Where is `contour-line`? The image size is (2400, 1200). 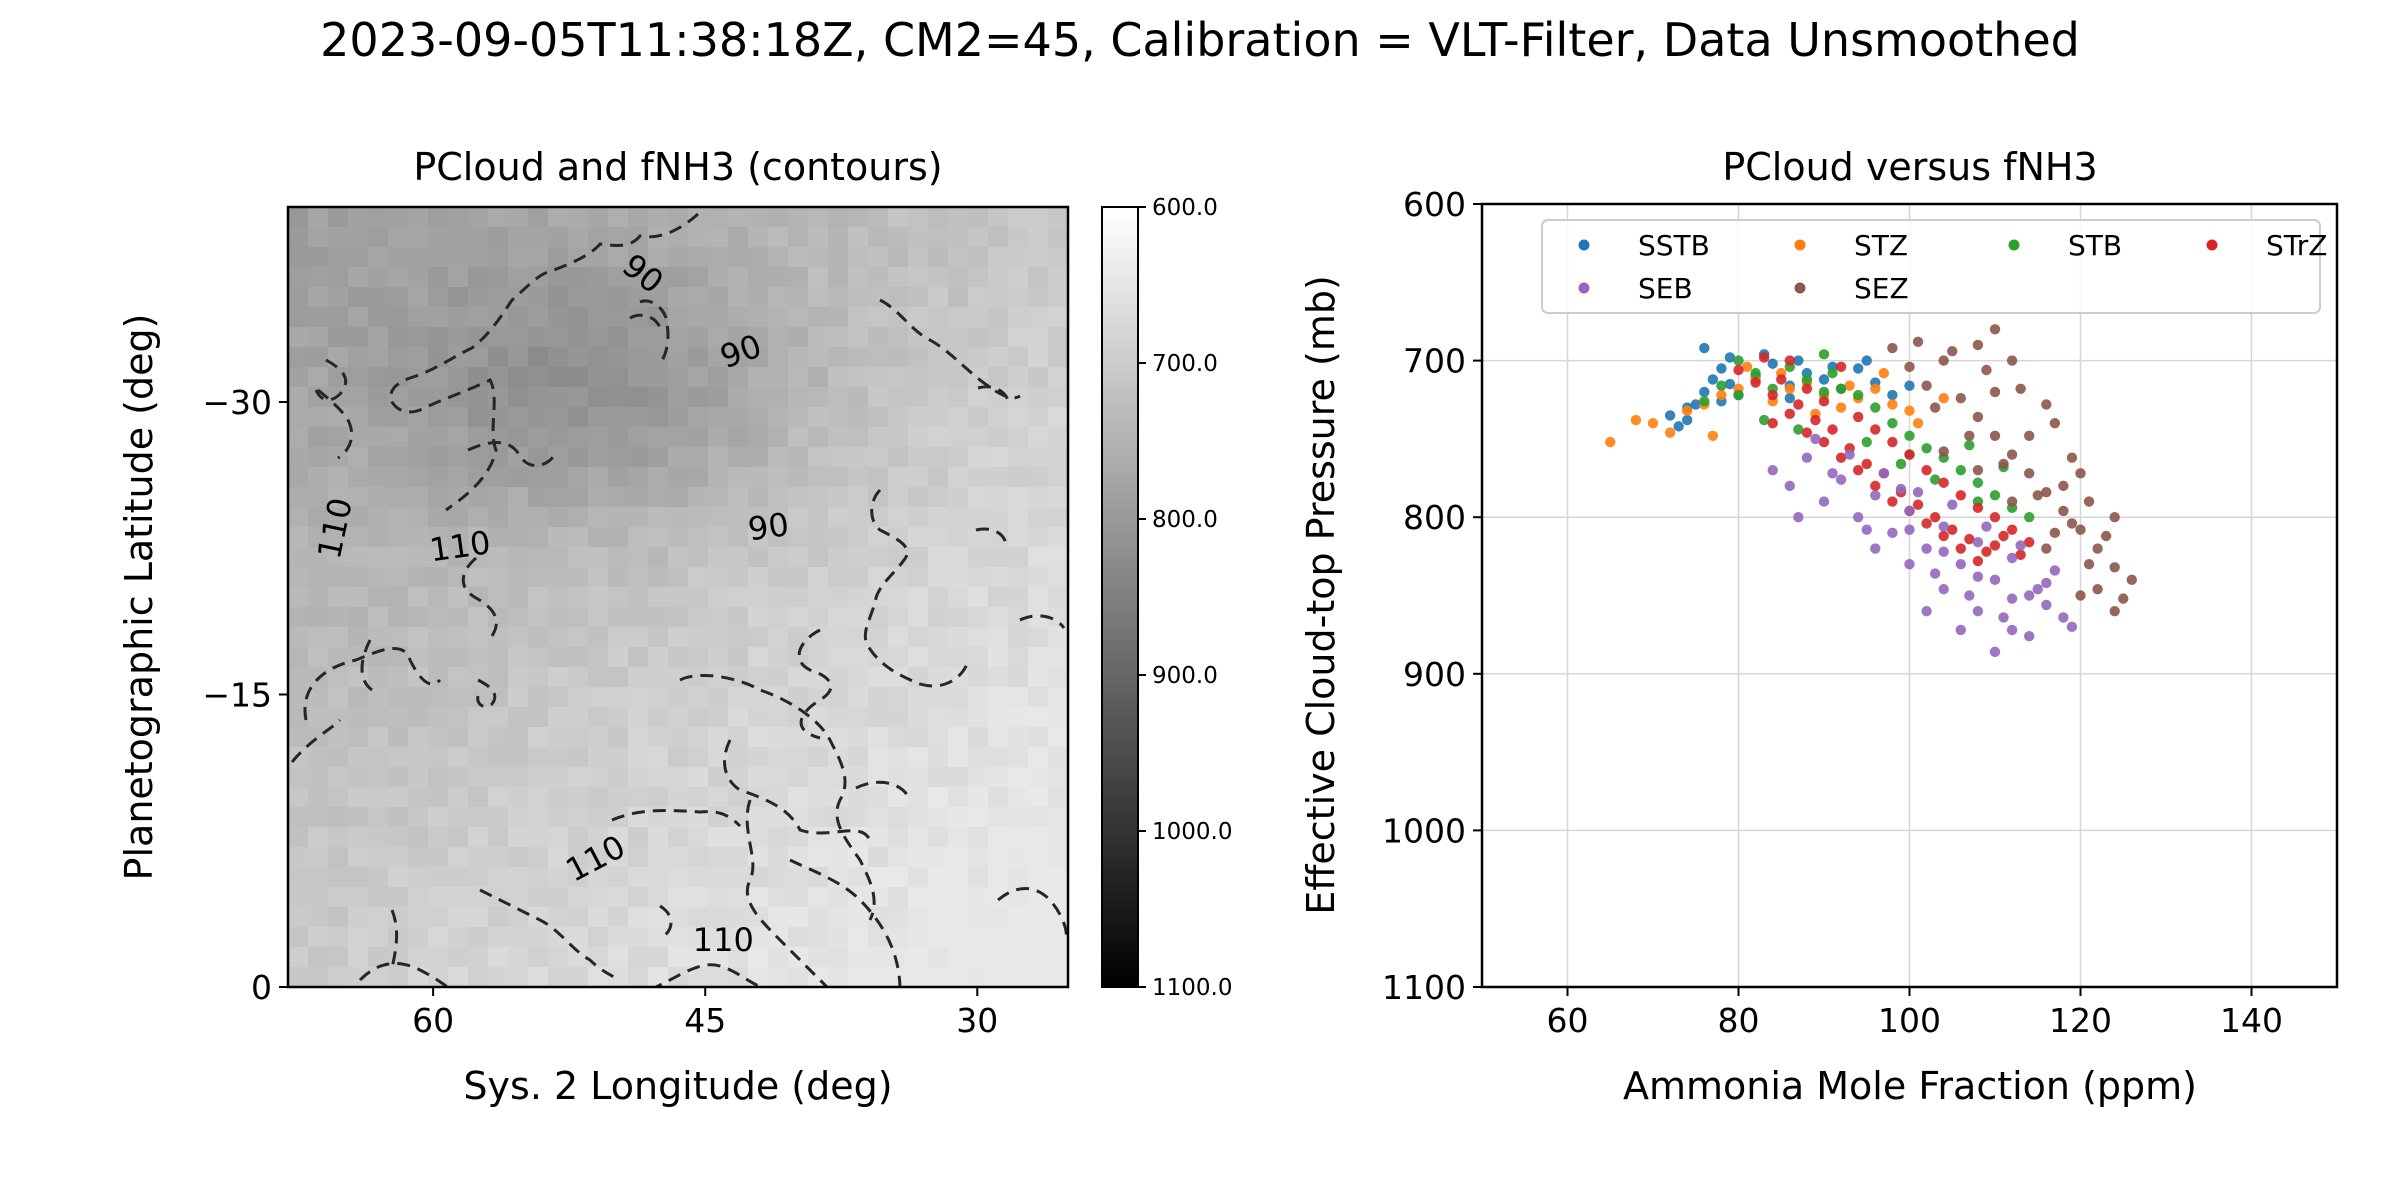
contour-line is located at coordinates (676, 818).